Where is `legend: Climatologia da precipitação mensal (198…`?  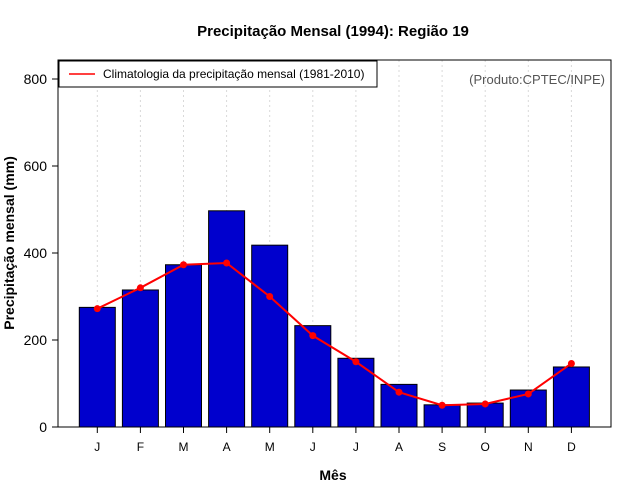
legend: Climatologia da precipitação mensal (198… is located at coordinates (218, 74).